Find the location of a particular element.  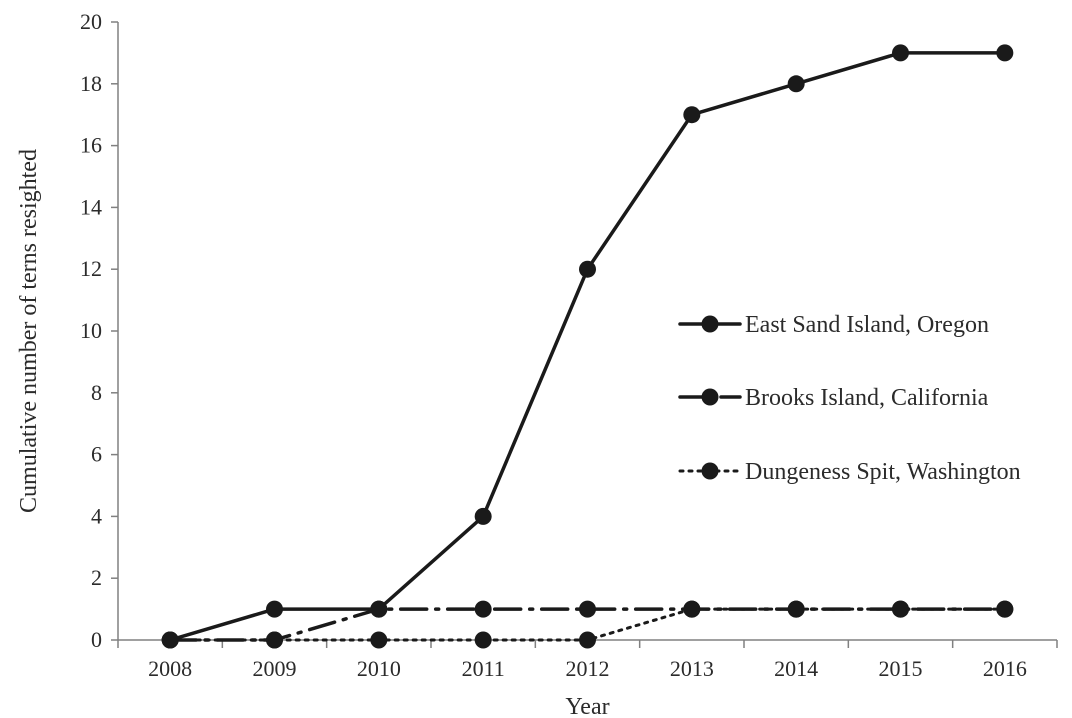

x-tick-label: 2016 is located at coordinates (1005, 668).